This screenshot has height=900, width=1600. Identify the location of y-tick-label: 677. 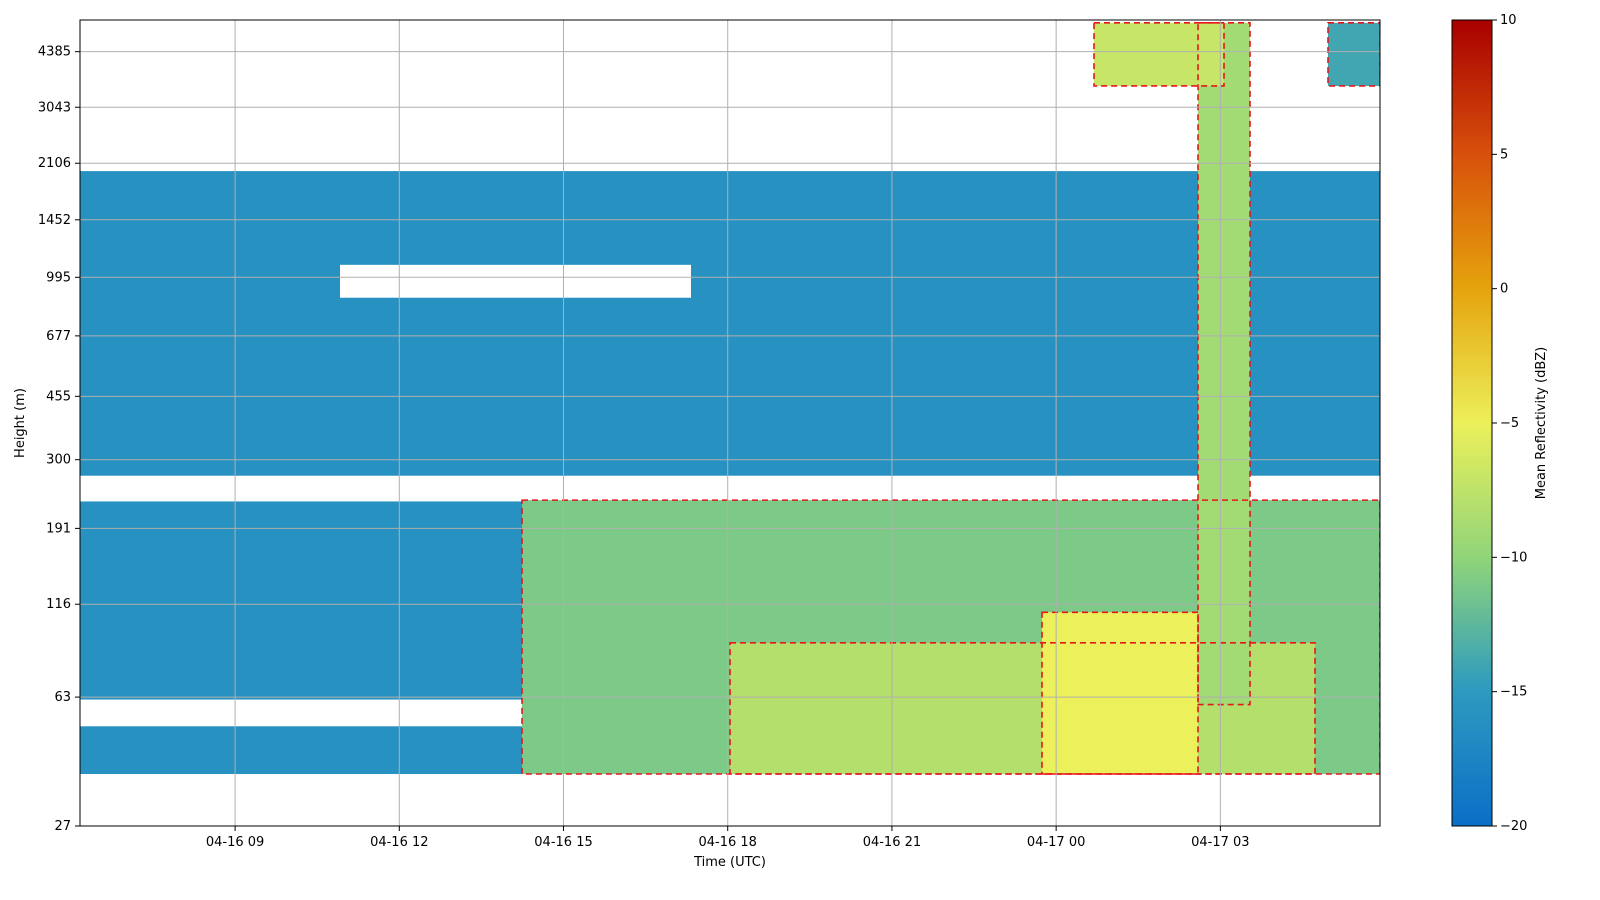
(58, 336).